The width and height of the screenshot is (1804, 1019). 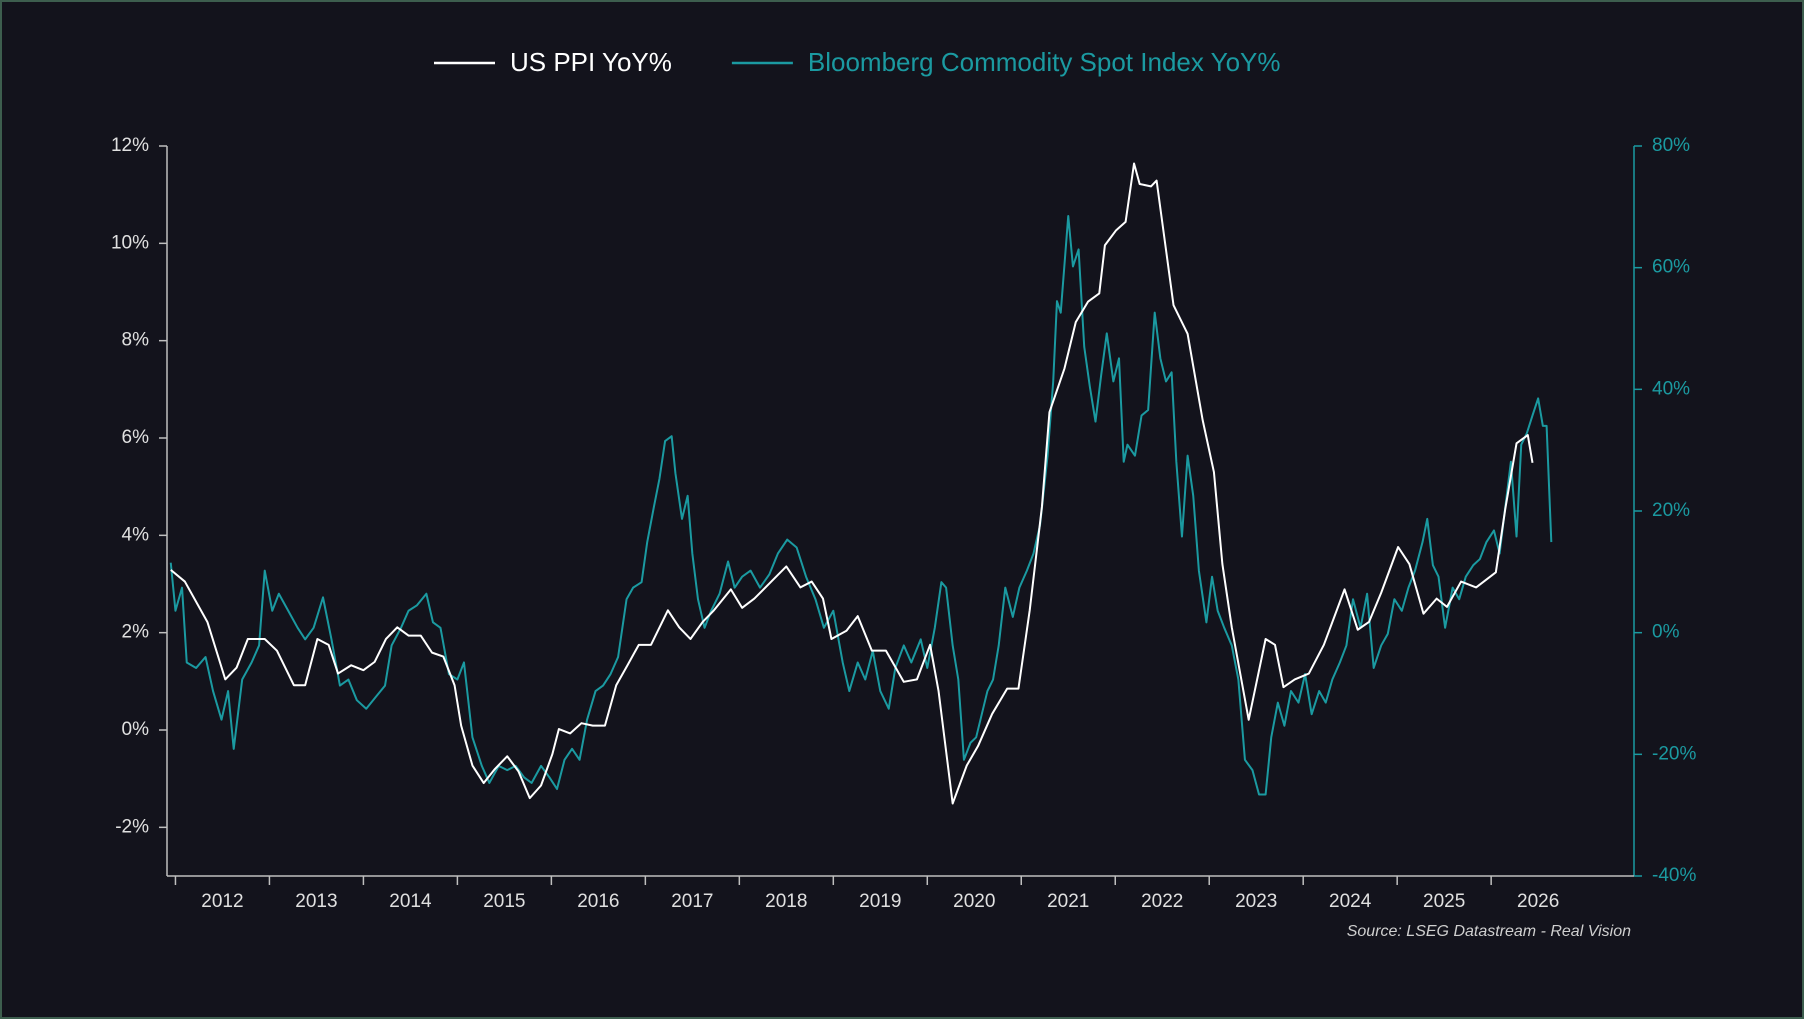 What do you see at coordinates (1489, 931) in the screenshot?
I see `source-note: Source: LSEG Datastream - Real Vision` at bounding box center [1489, 931].